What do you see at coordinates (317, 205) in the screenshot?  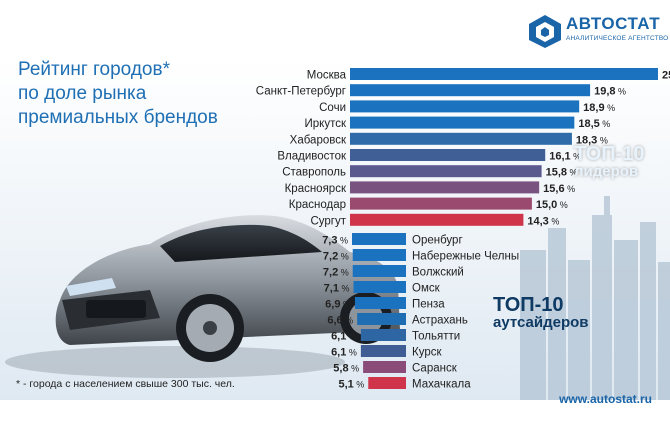 I see `leader-city-label: Краснодар` at bounding box center [317, 205].